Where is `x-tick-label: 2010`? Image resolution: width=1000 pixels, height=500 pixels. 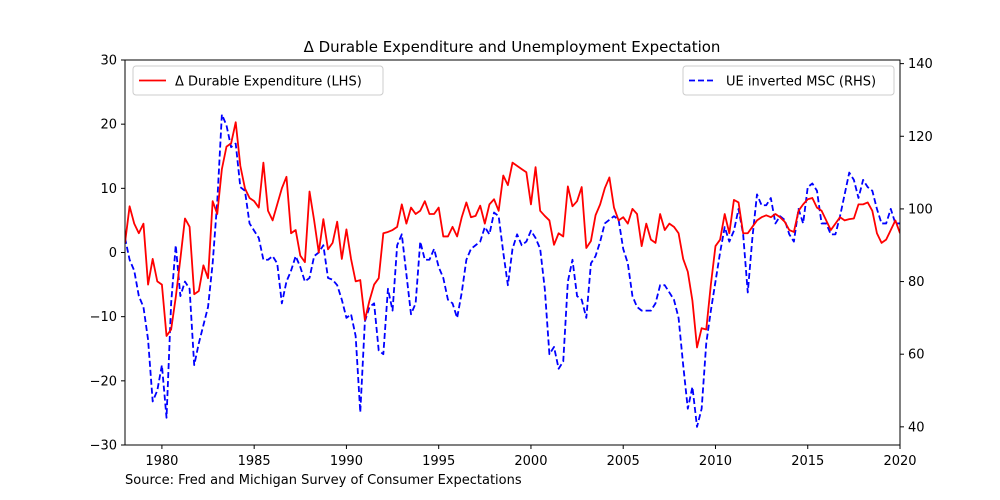 x-tick-label: 2010 is located at coordinates (715, 461).